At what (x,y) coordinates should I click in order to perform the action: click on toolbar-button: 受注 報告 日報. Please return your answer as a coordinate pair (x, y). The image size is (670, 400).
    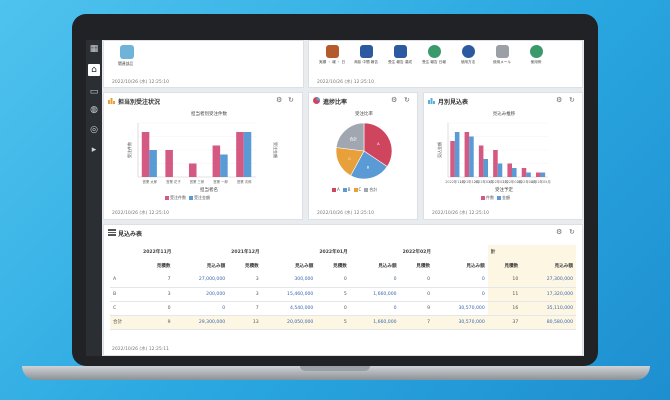
    Looking at the image, I should click on (434, 55).